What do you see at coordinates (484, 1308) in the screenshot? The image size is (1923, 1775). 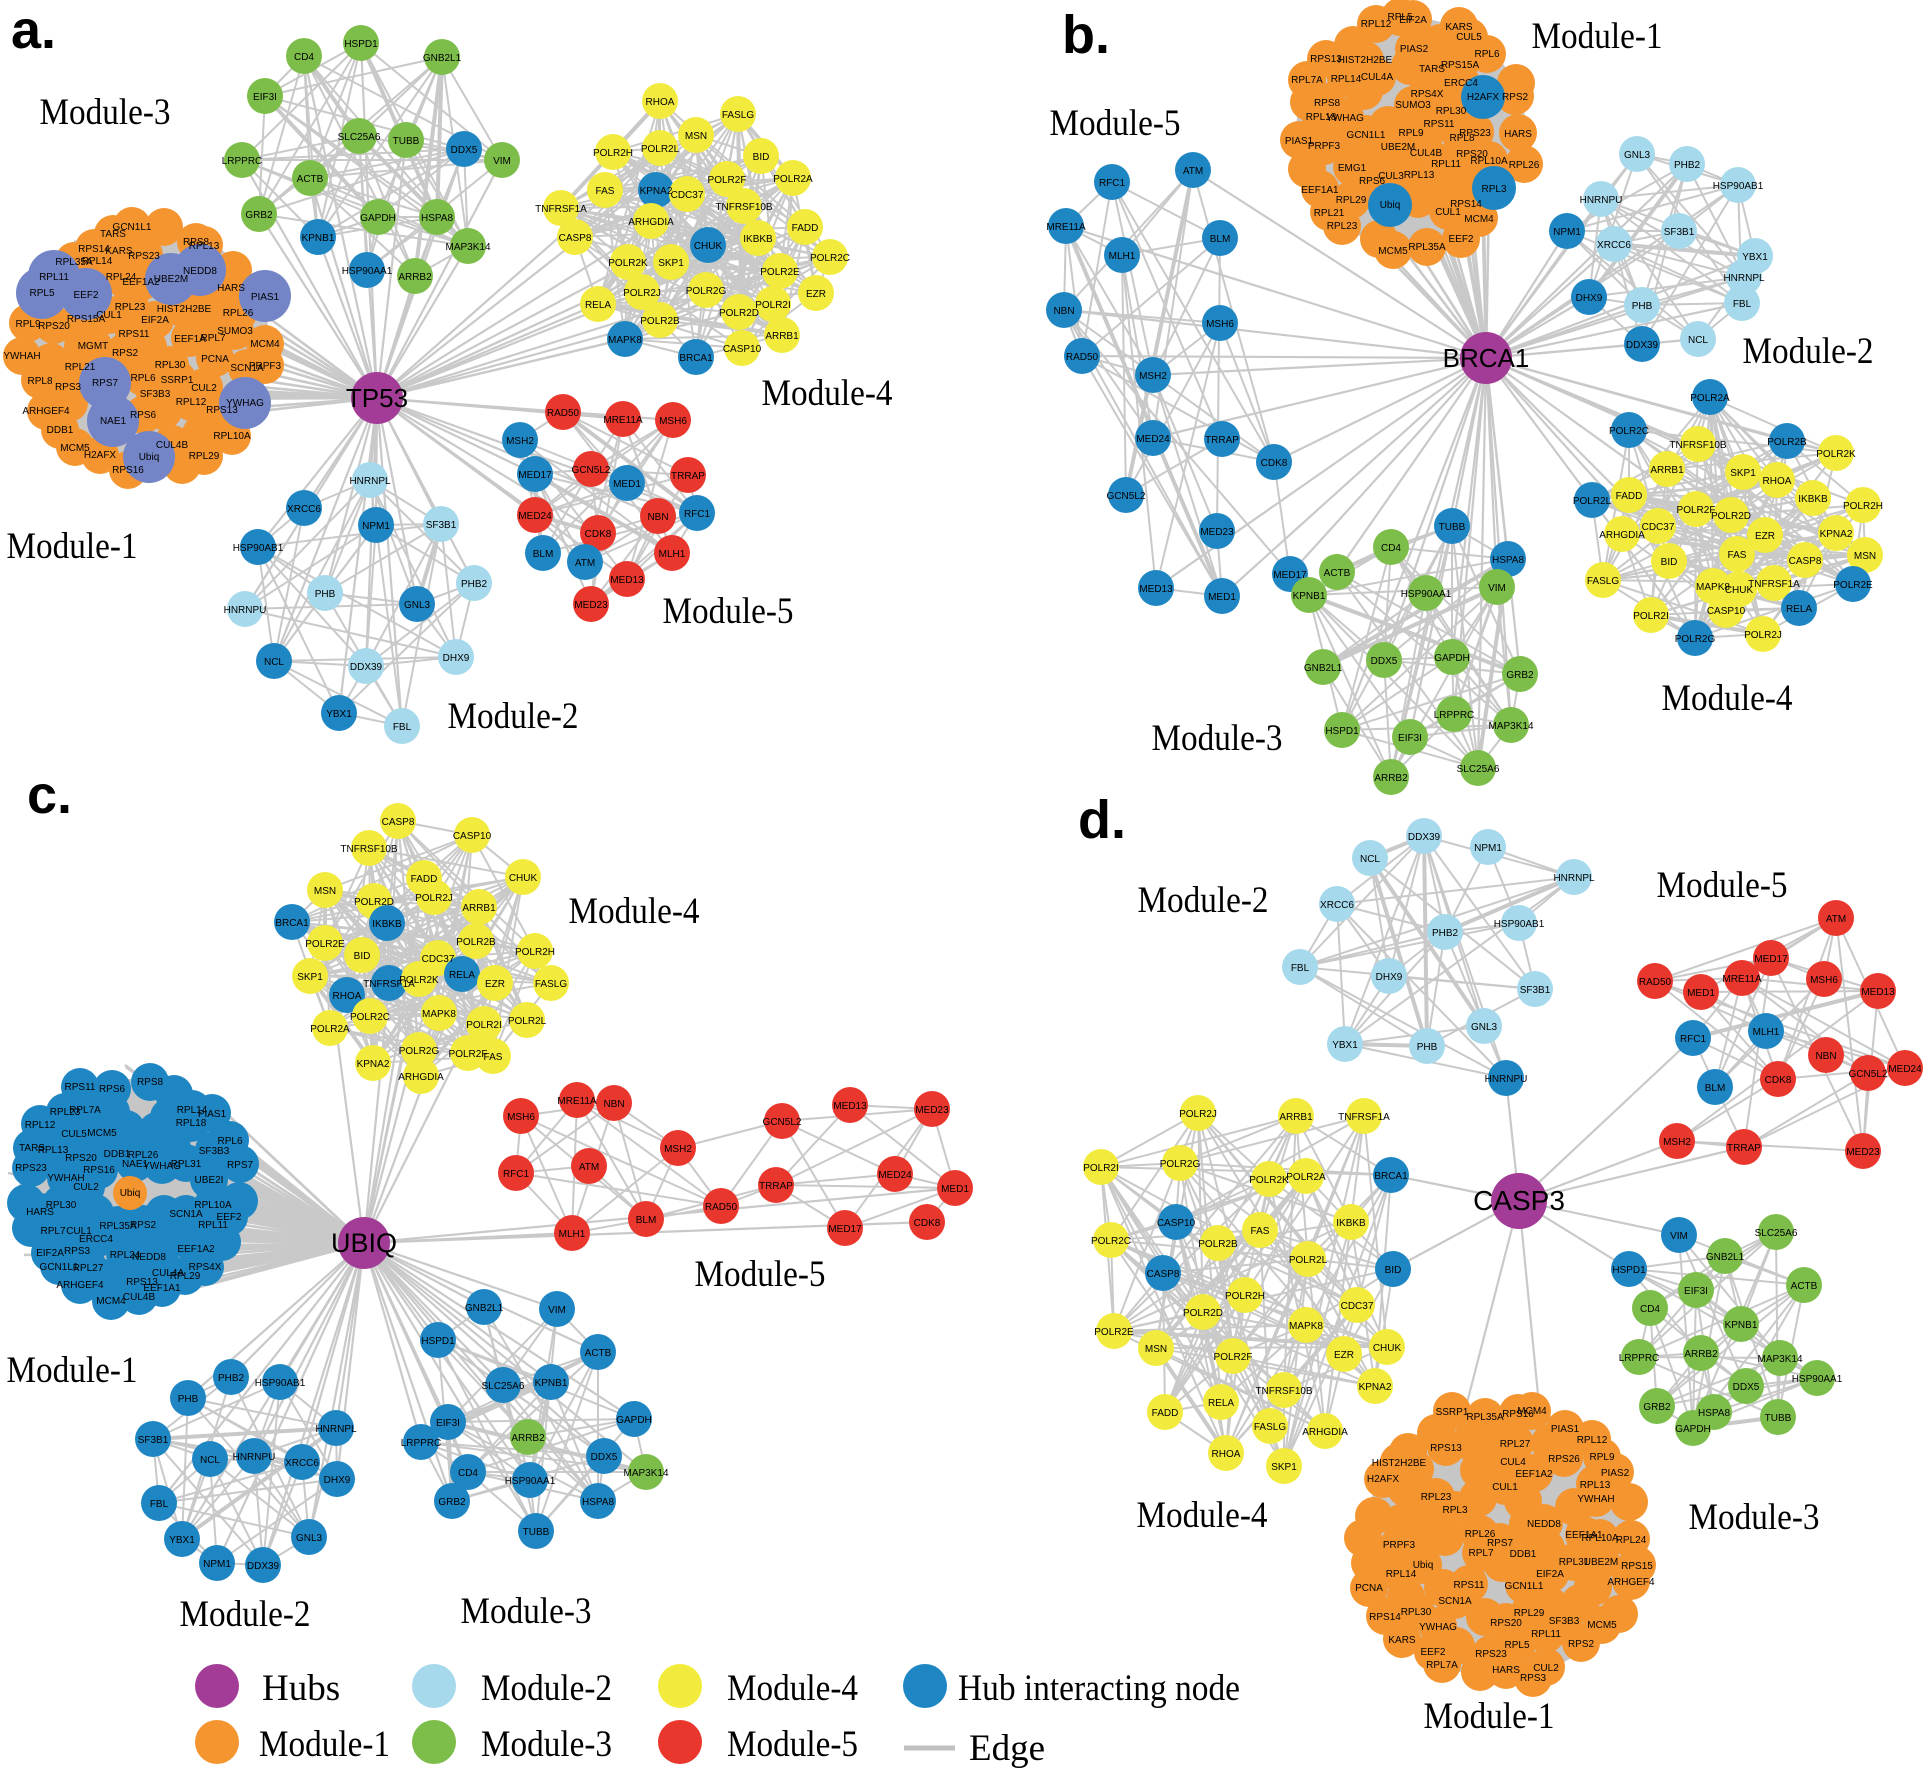 I see `svg-text: GNB2L1` at bounding box center [484, 1308].